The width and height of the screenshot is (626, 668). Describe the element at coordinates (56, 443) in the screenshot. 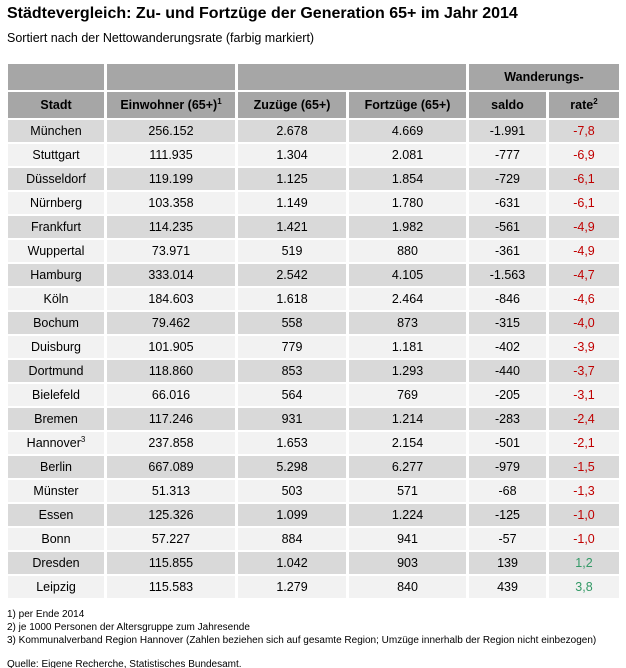

I see `city-cell: Hannover3` at that location.